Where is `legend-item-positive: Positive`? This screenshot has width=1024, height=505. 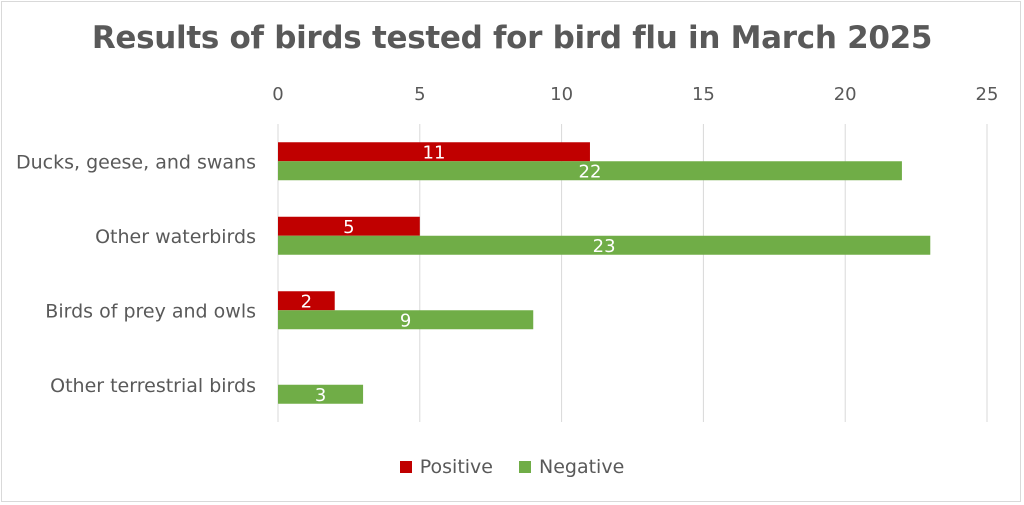
legend-item-positive: Positive is located at coordinates (446, 467).